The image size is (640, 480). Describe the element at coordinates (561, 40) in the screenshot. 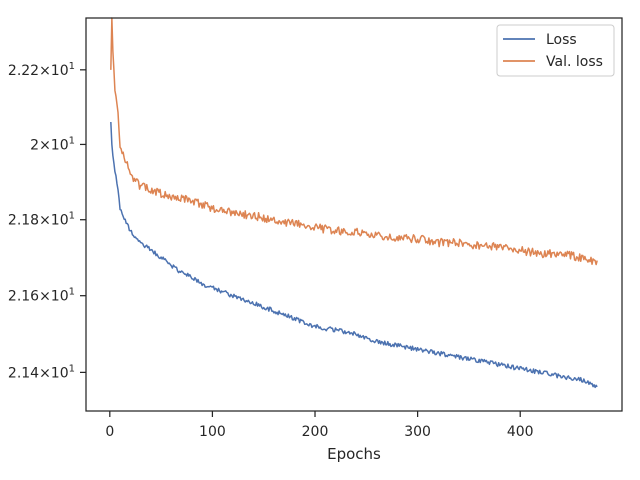

I see `legend-label: Loss` at that location.